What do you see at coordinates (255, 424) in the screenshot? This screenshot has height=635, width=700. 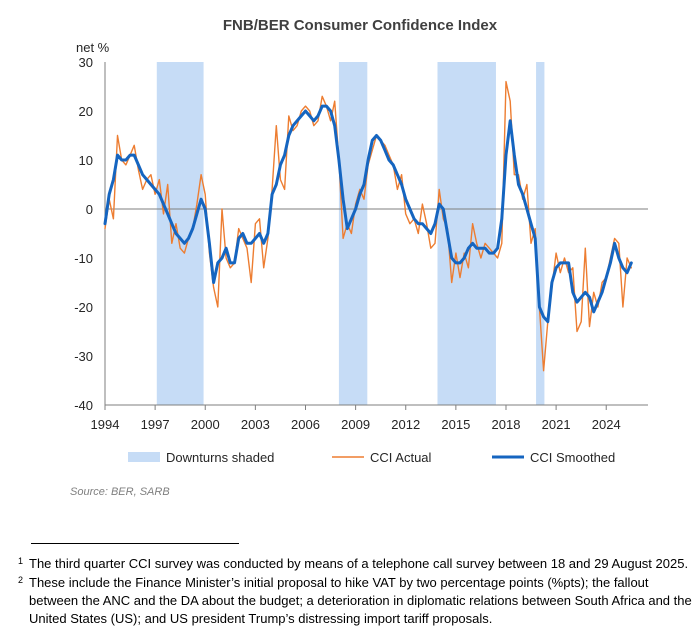 I see `x-tick-label: 2003` at bounding box center [255, 424].